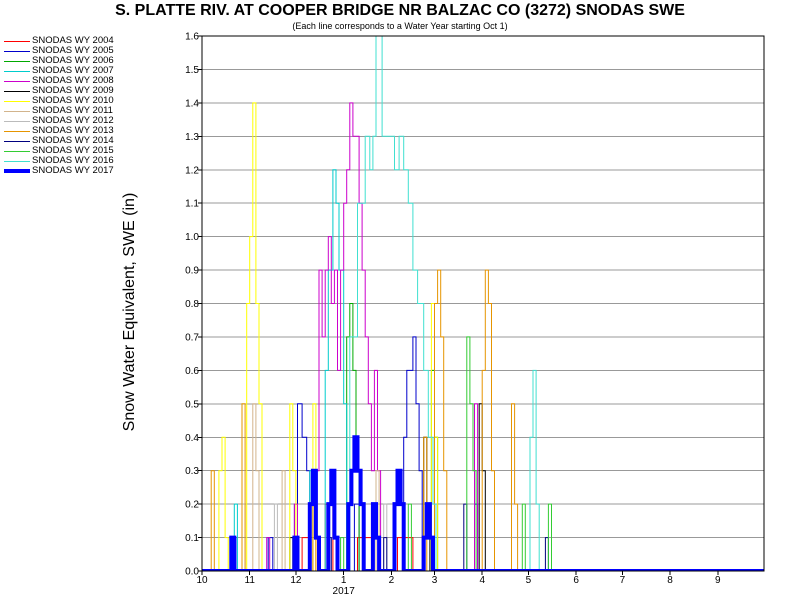 Image resolution: width=800 pixels, height=600 pixels. Describe the element at coordinates (73, 140) in the screenshot. I see `legend-label: SNODAS WY 2014` at that location.